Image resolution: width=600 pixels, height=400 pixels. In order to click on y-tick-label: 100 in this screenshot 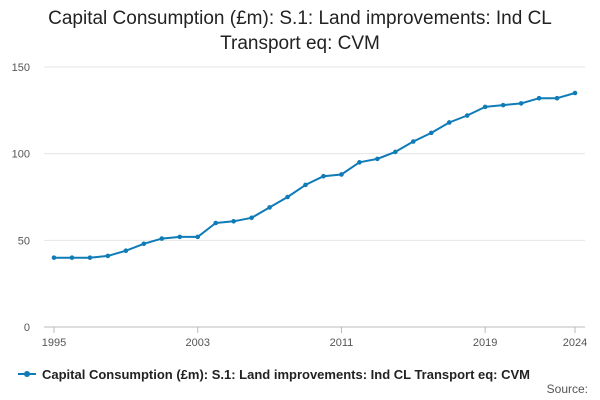, I will do `click(21, 155)`.